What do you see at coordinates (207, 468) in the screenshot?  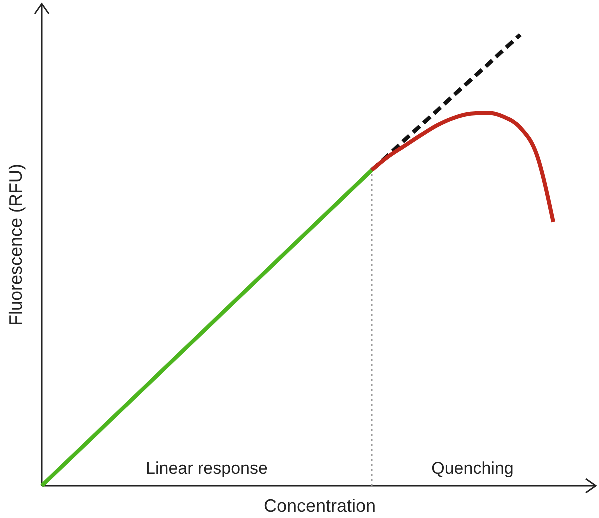 I see `annotation: Linear response` at bounding box center [207, 468].